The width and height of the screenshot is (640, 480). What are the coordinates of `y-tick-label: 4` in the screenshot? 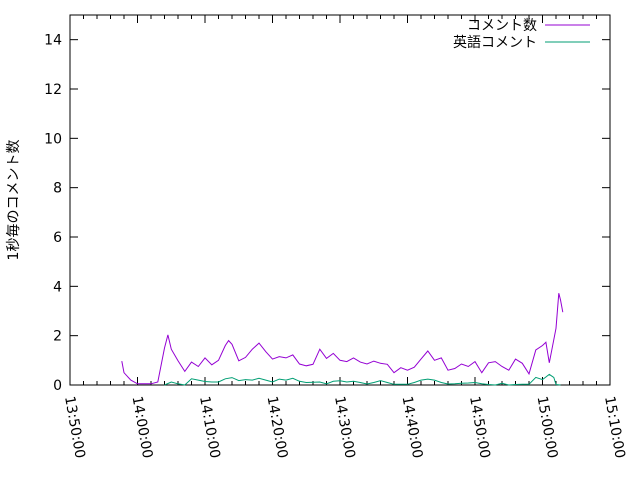 It's located at (57, 287).